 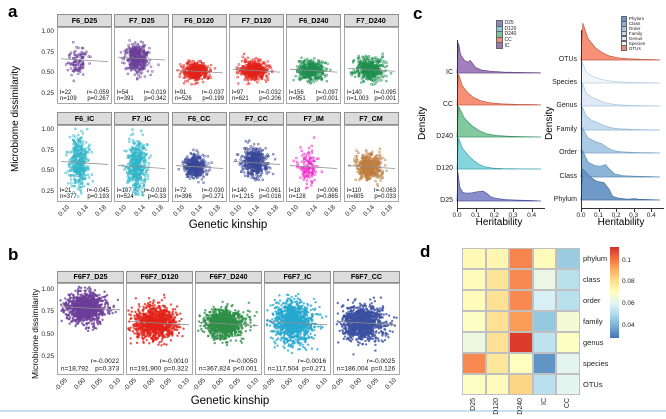 I want to click on scatter-facet-F7_D240: l=140 r=-0.095 n=1,003 p=0.001, so click(x=371, y=65).